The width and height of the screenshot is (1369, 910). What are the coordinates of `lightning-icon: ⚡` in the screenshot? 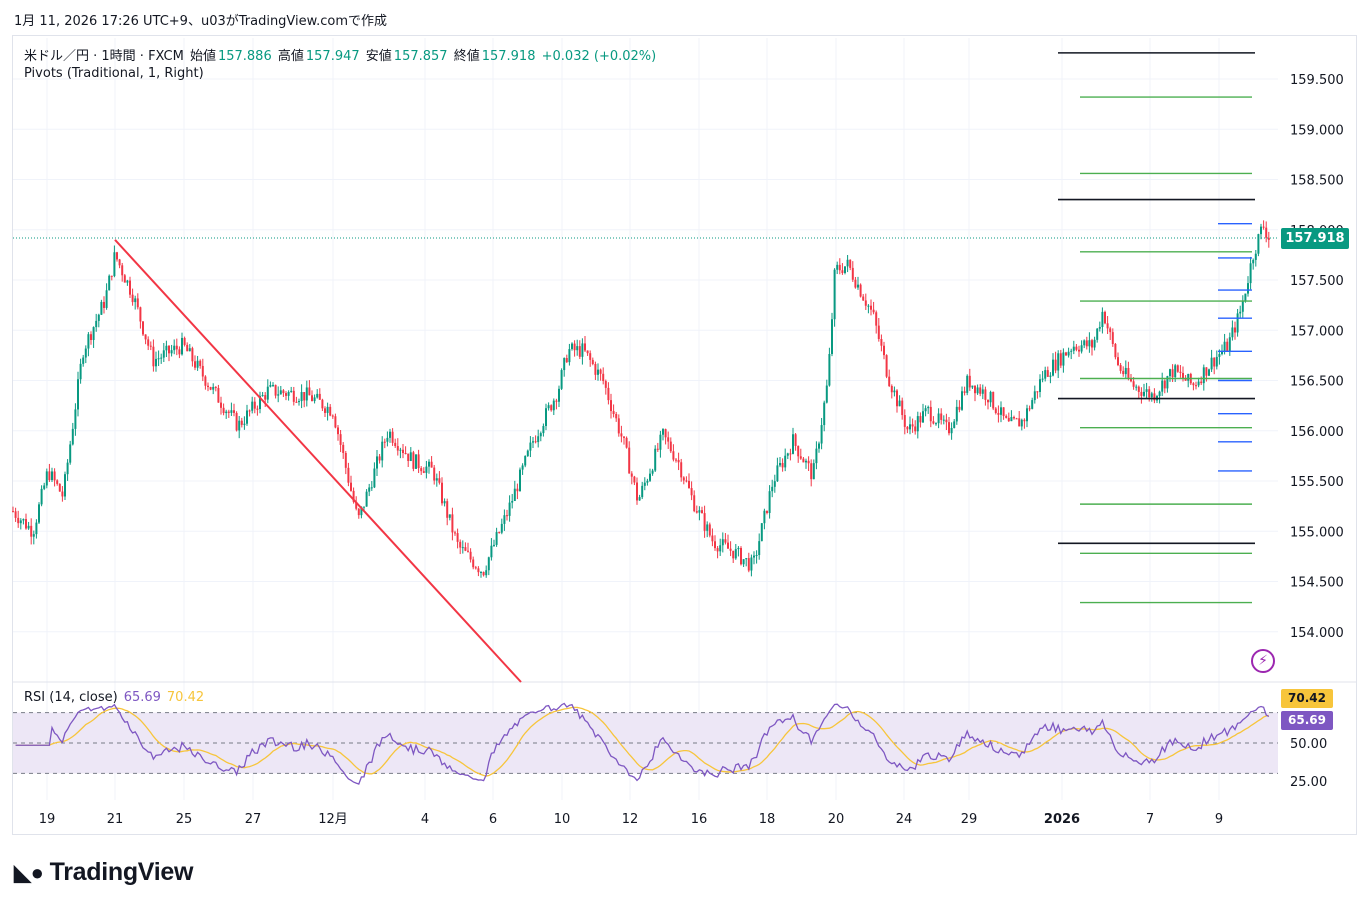 It's located at (1263, 661).